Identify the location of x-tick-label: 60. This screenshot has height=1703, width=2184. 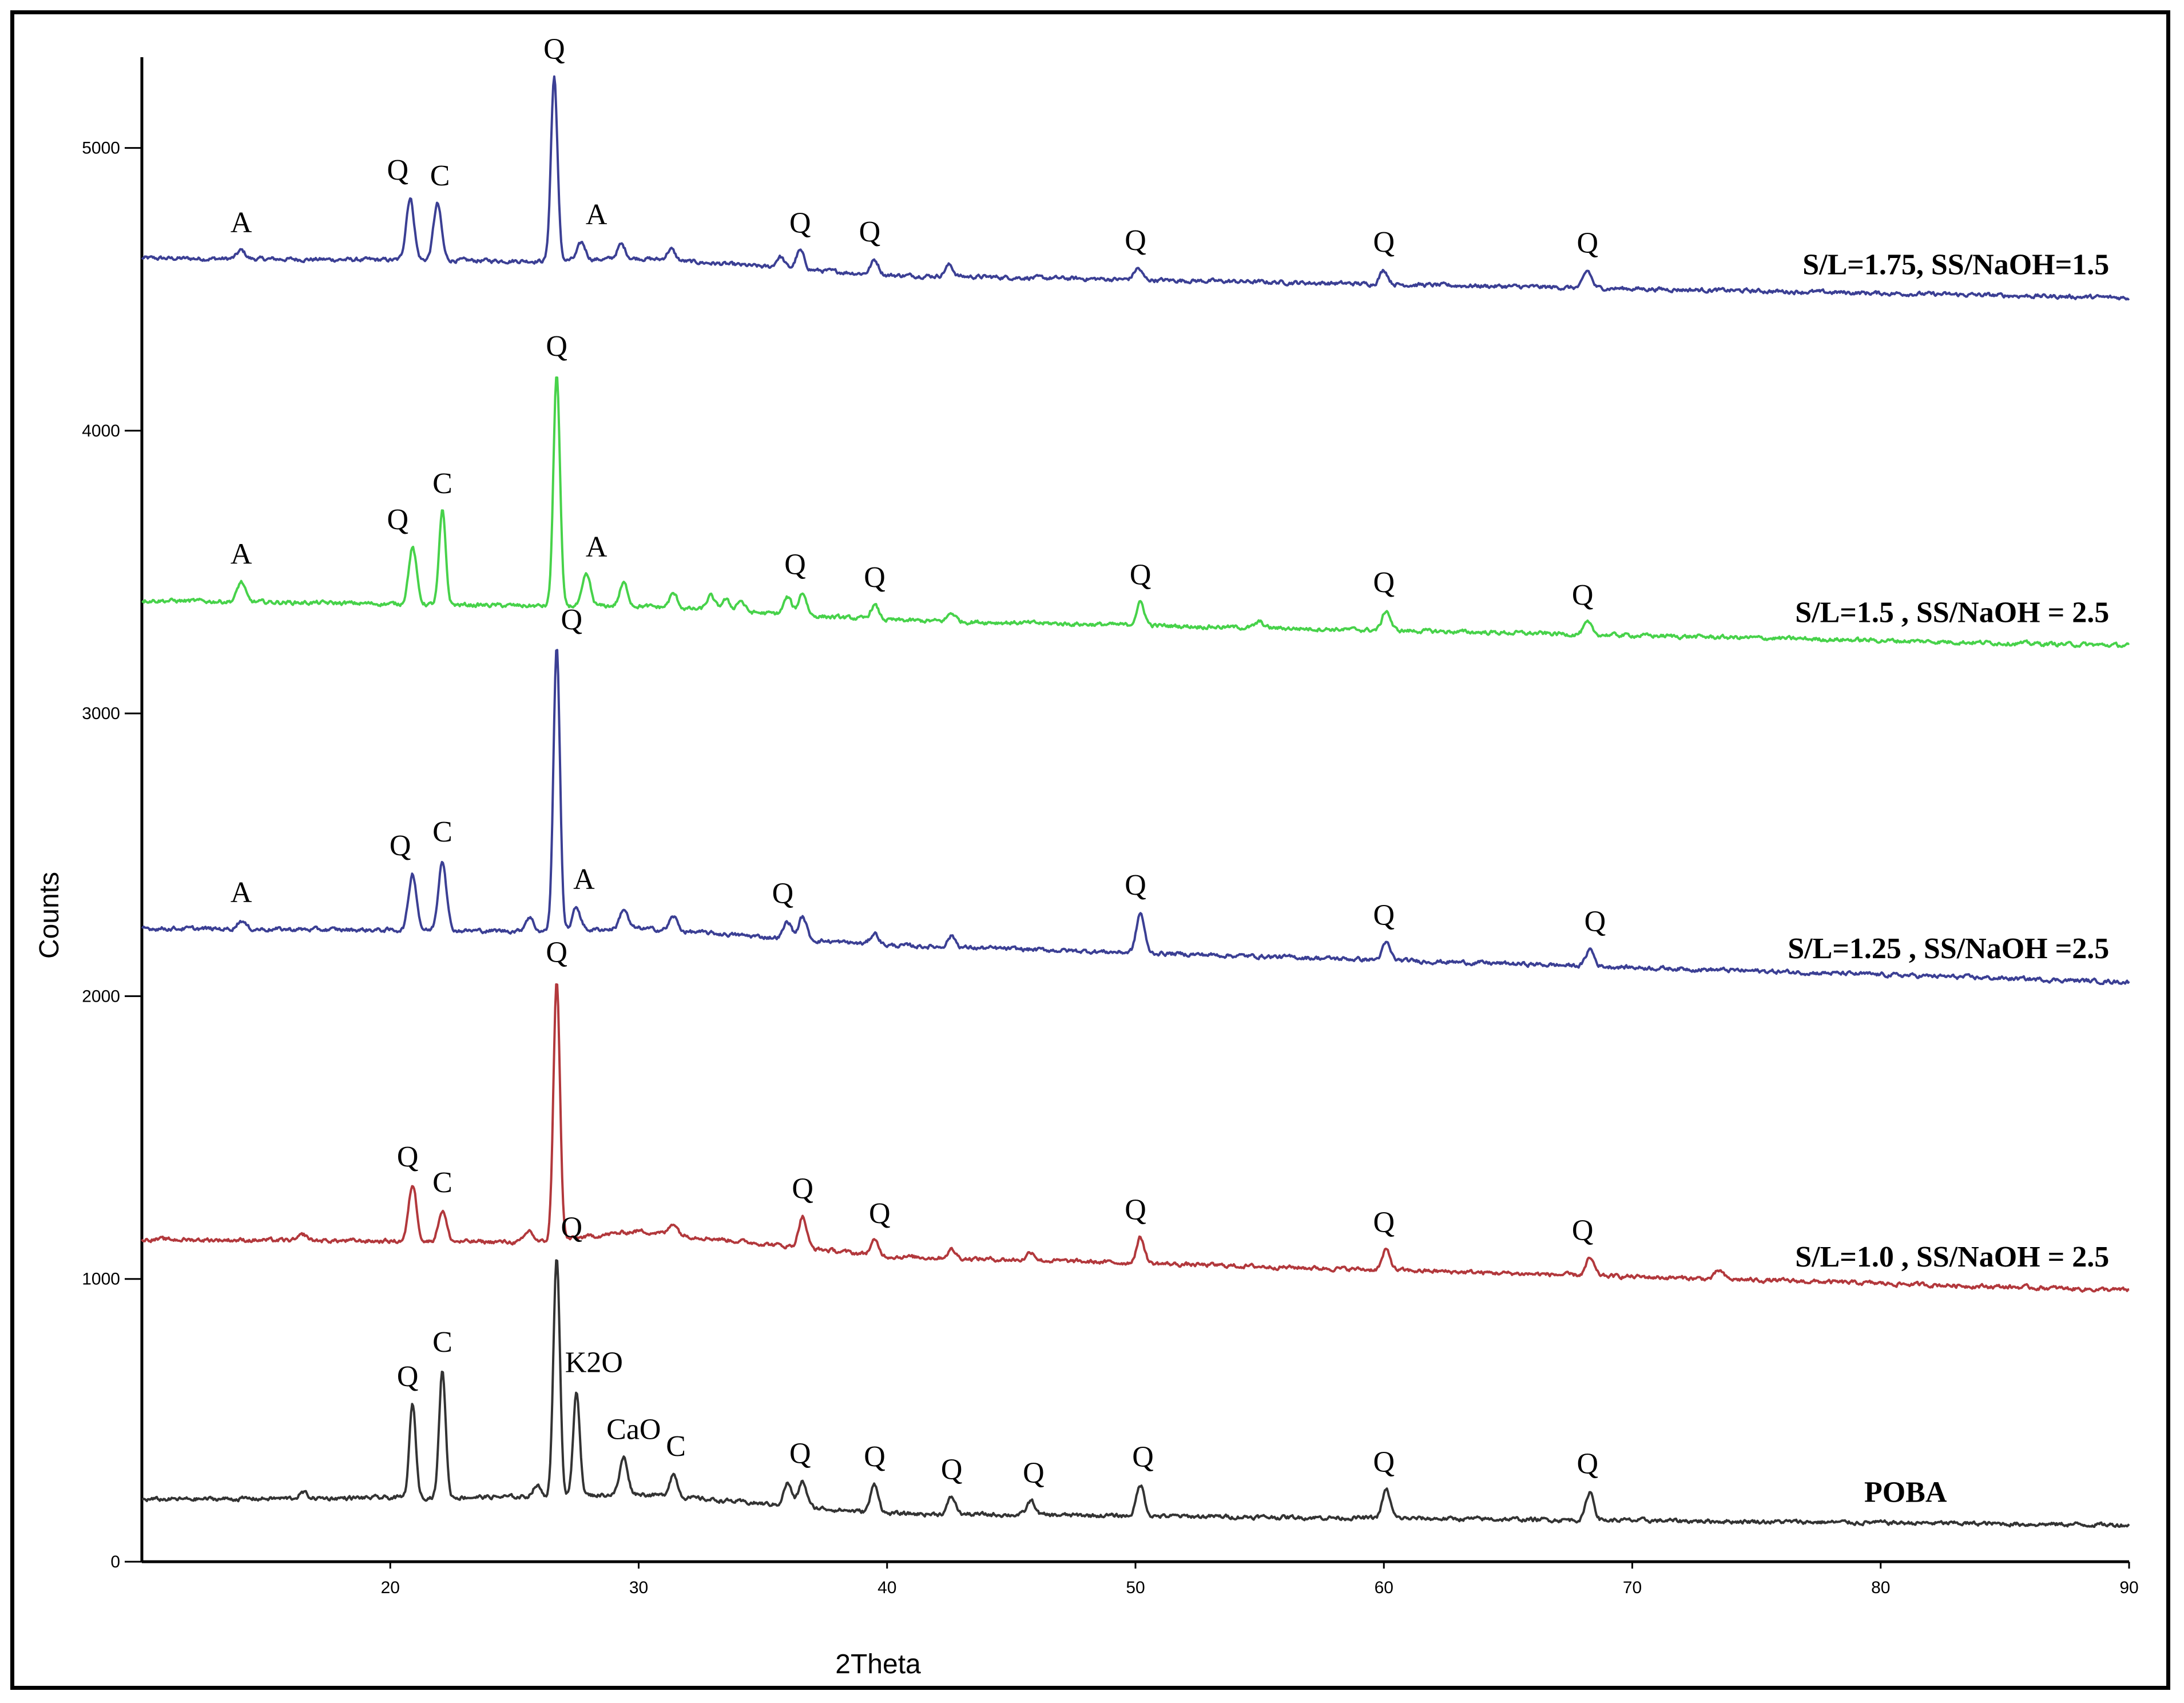
(1384, 1587).